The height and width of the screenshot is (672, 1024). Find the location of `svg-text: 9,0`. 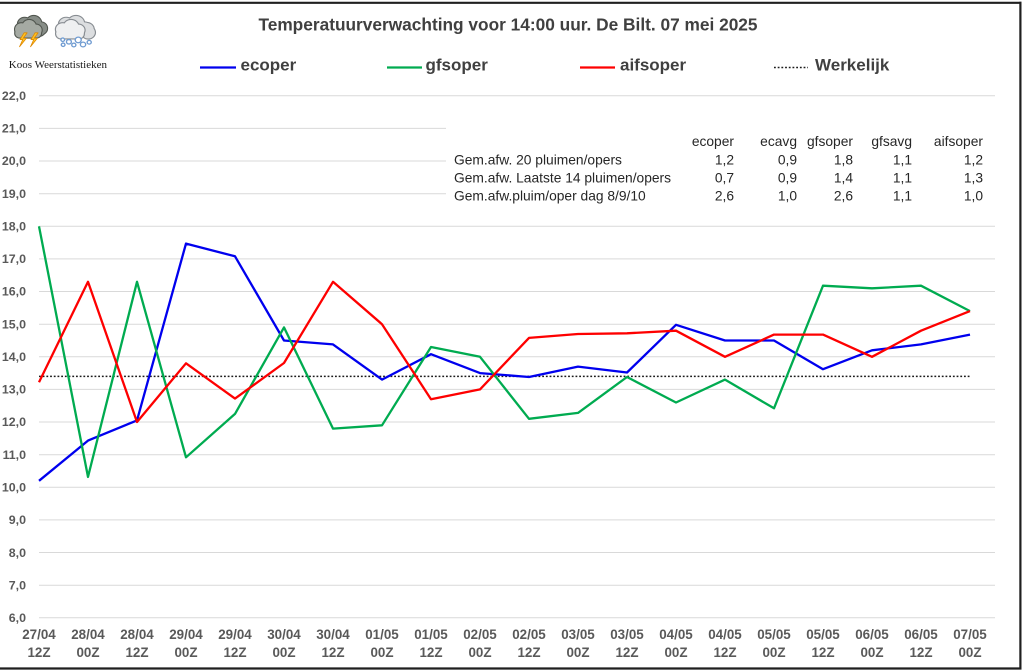

svg-text: 9,0 is located at coordinates (17, 520).